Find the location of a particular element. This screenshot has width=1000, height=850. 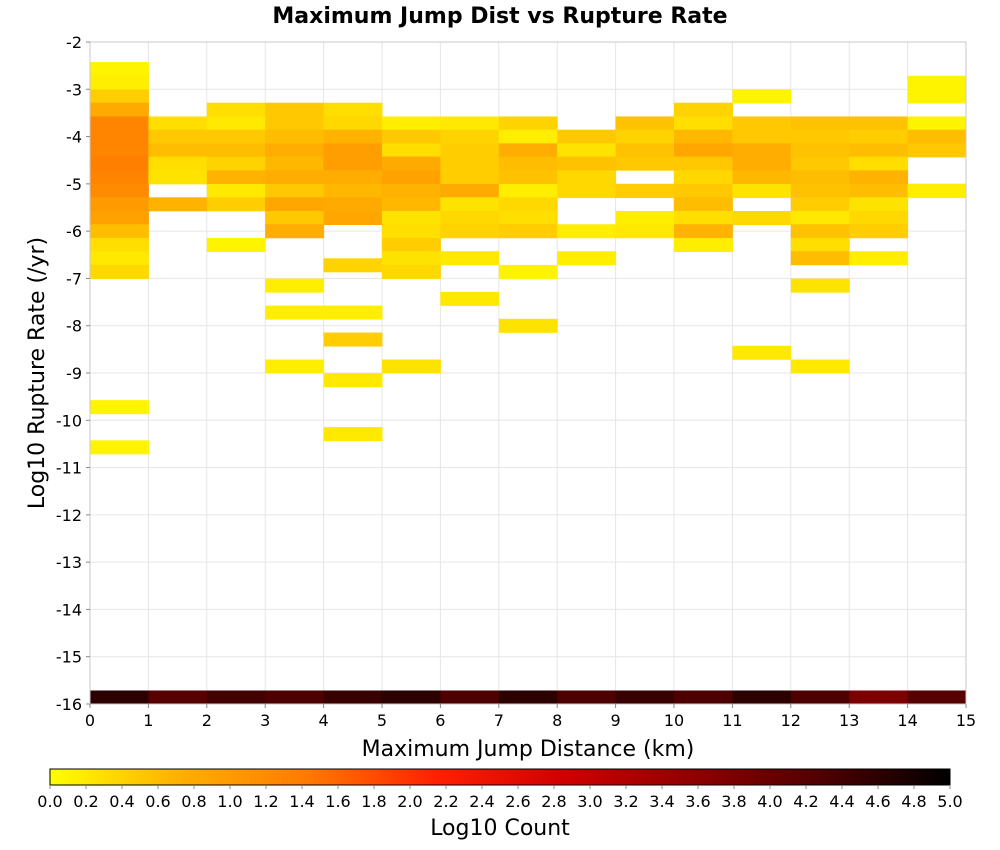

colorbar-tick-label: 4.6 is located at coordinates (877, 801).